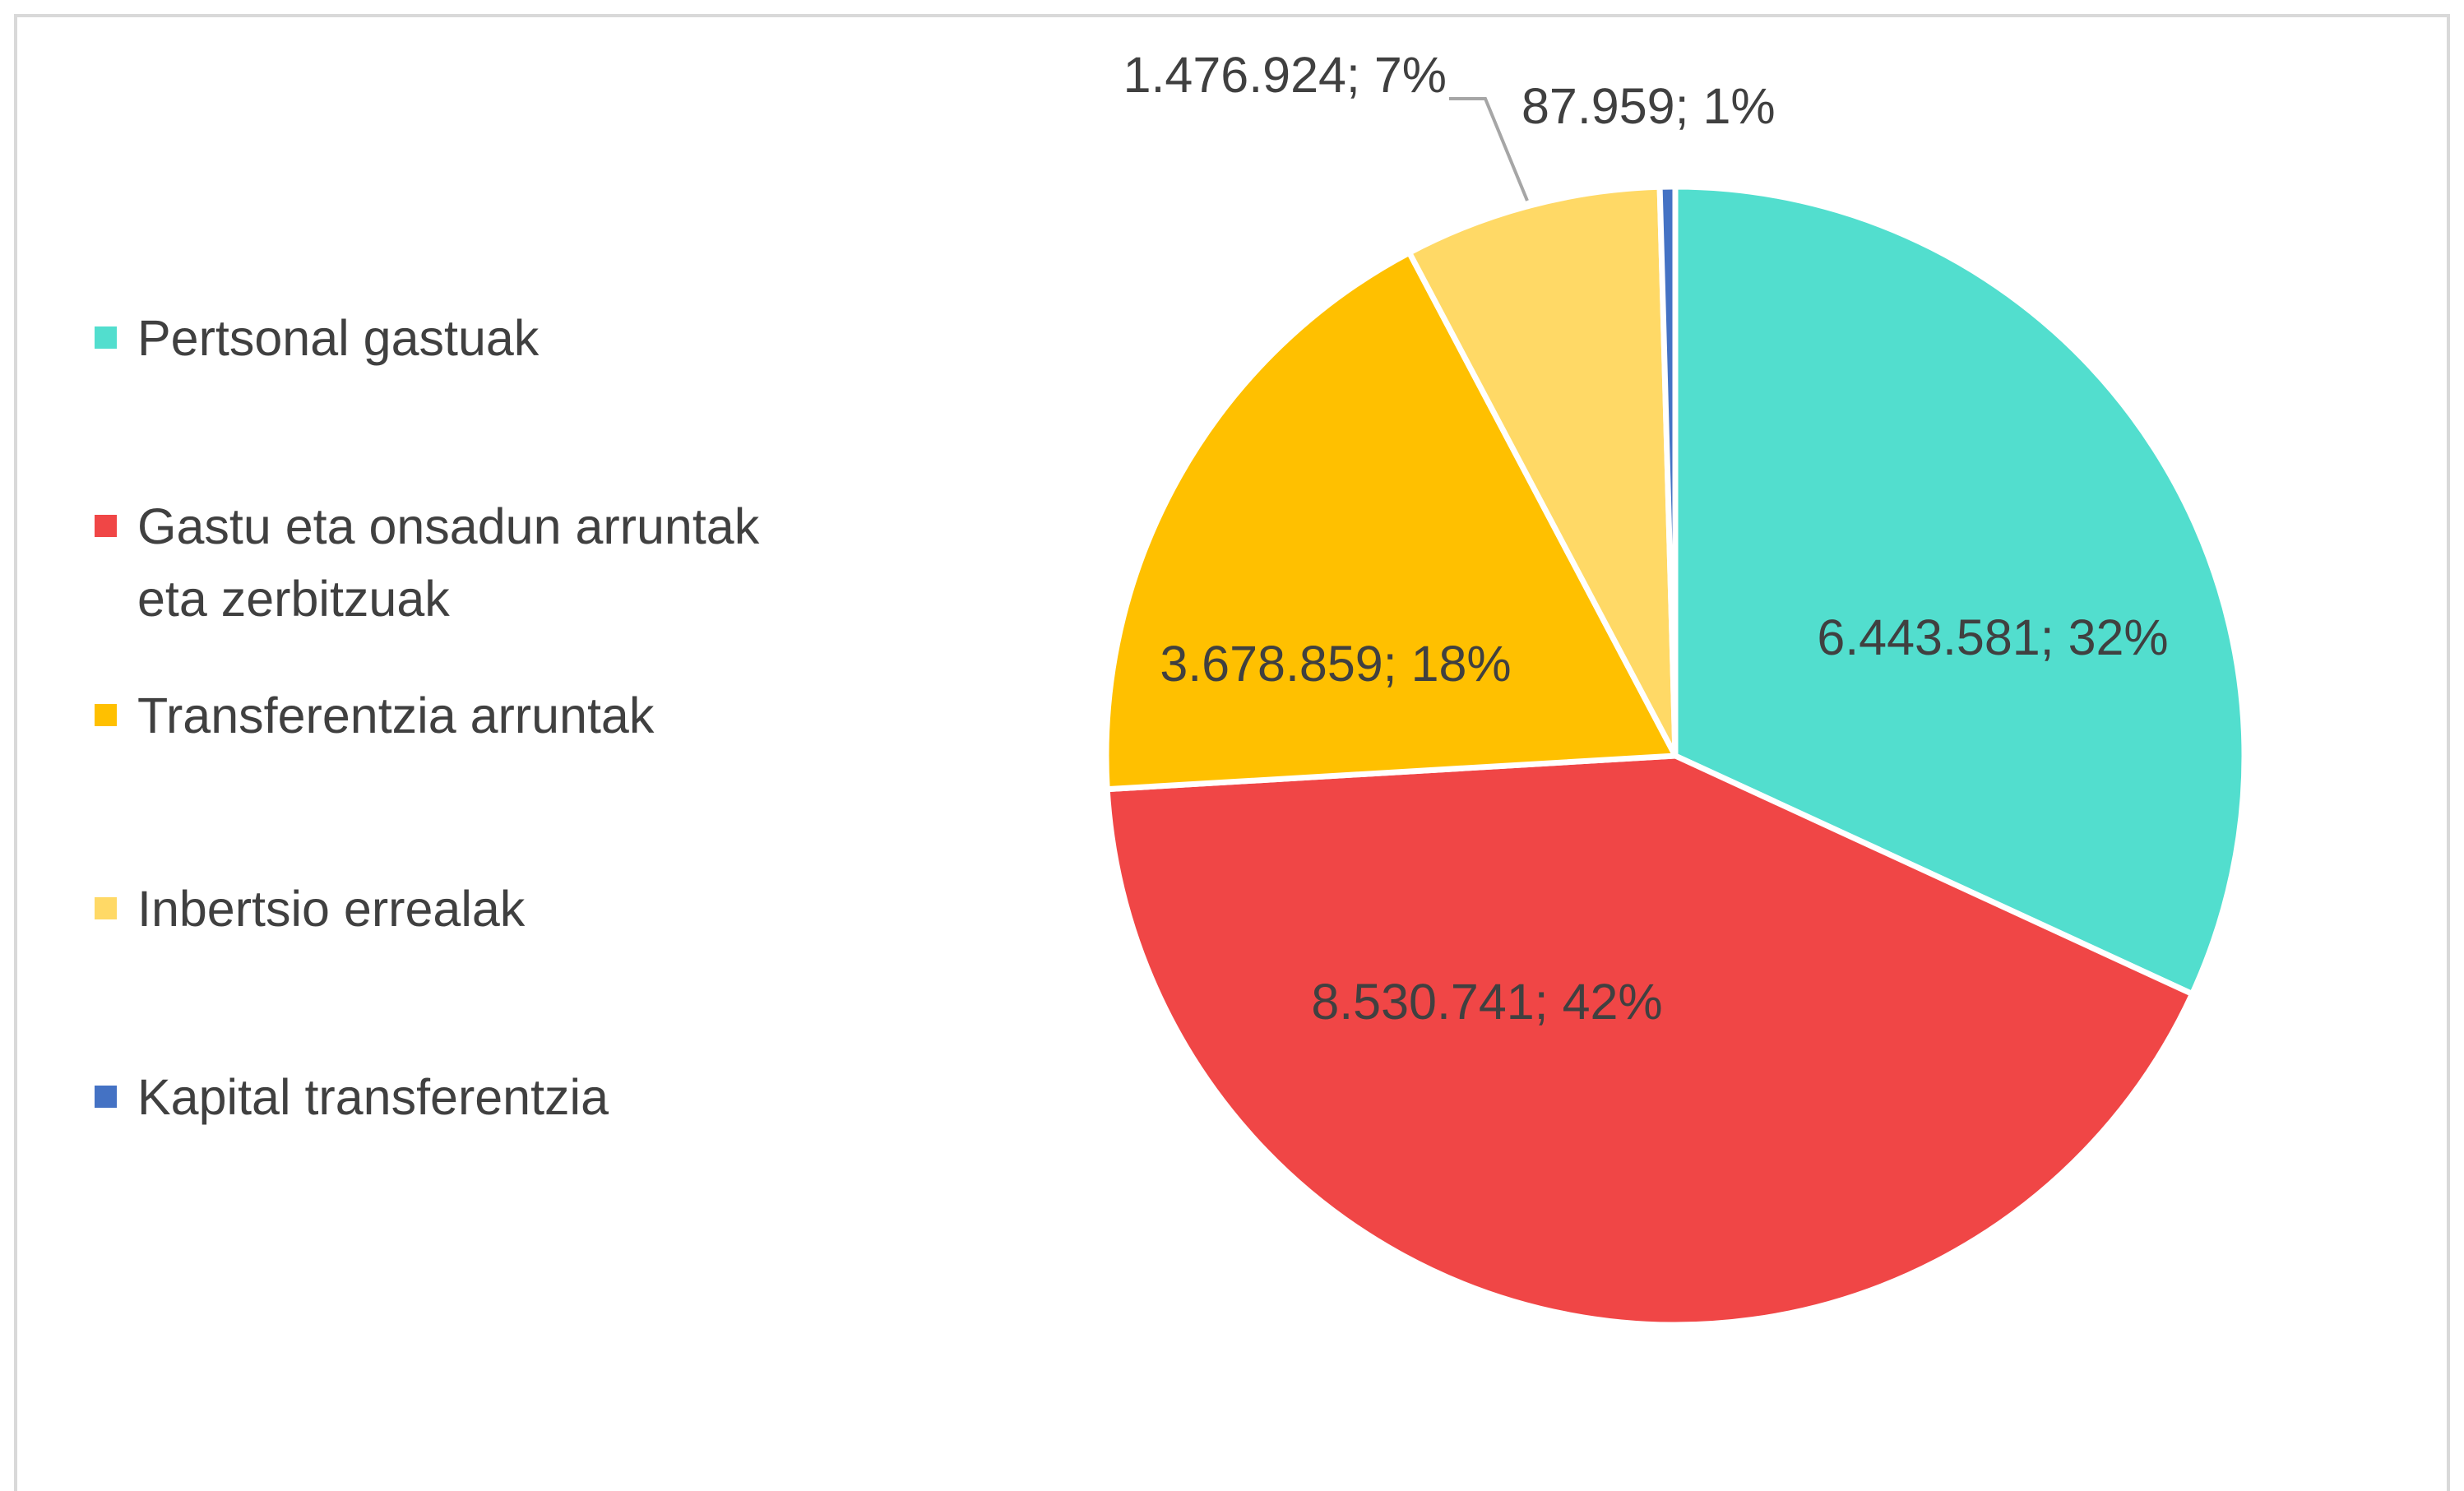 The image size is (2464, 1491). I want to click on legend-label: Transferentzia arruntak, so click(396, 715).